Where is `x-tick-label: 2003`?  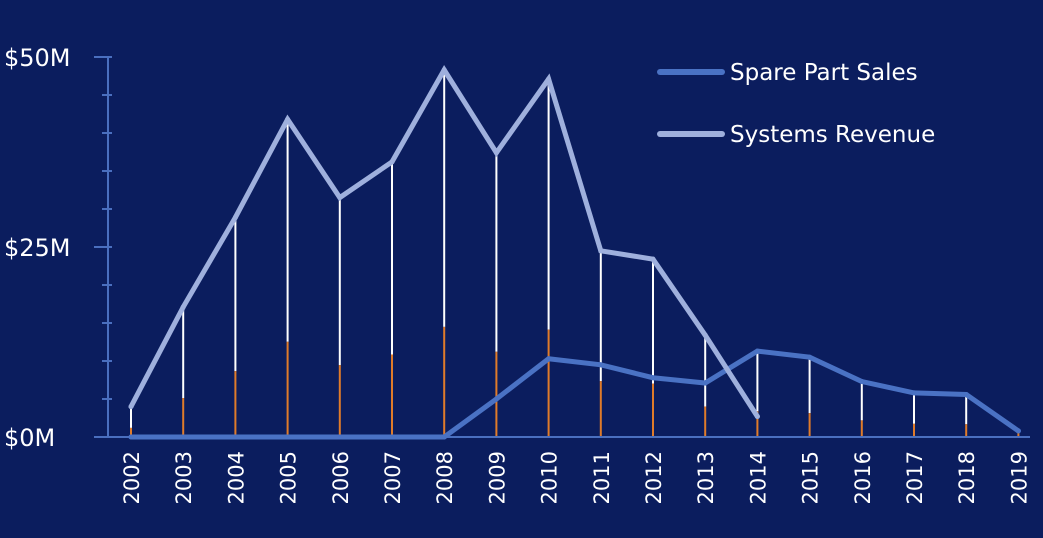 x-tick-label: 2003 is located at coordinates (184, 477).